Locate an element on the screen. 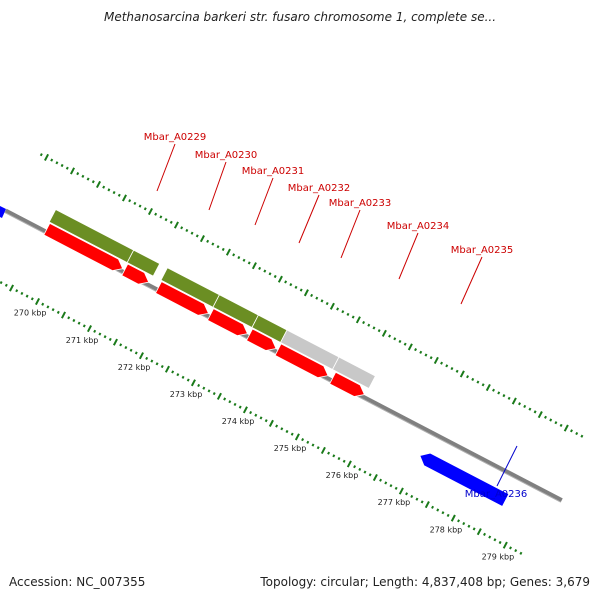 The height and width of the screenshot is (600, 600). gene-label-Mbar_A0233: Mbar_A0233 is located at coordinates (360, 203).